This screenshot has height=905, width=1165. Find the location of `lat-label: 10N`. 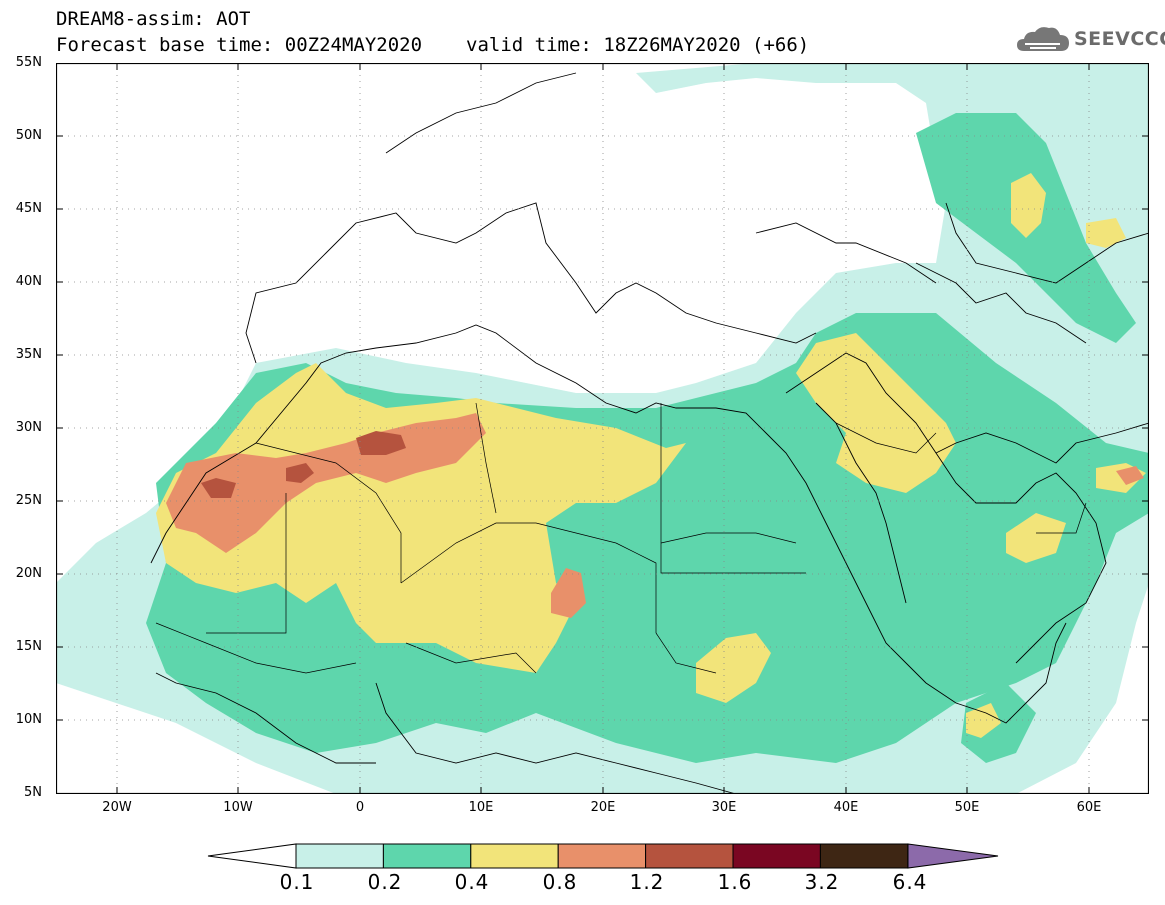

lat-label: 10N is located at coordinates (28, 719).